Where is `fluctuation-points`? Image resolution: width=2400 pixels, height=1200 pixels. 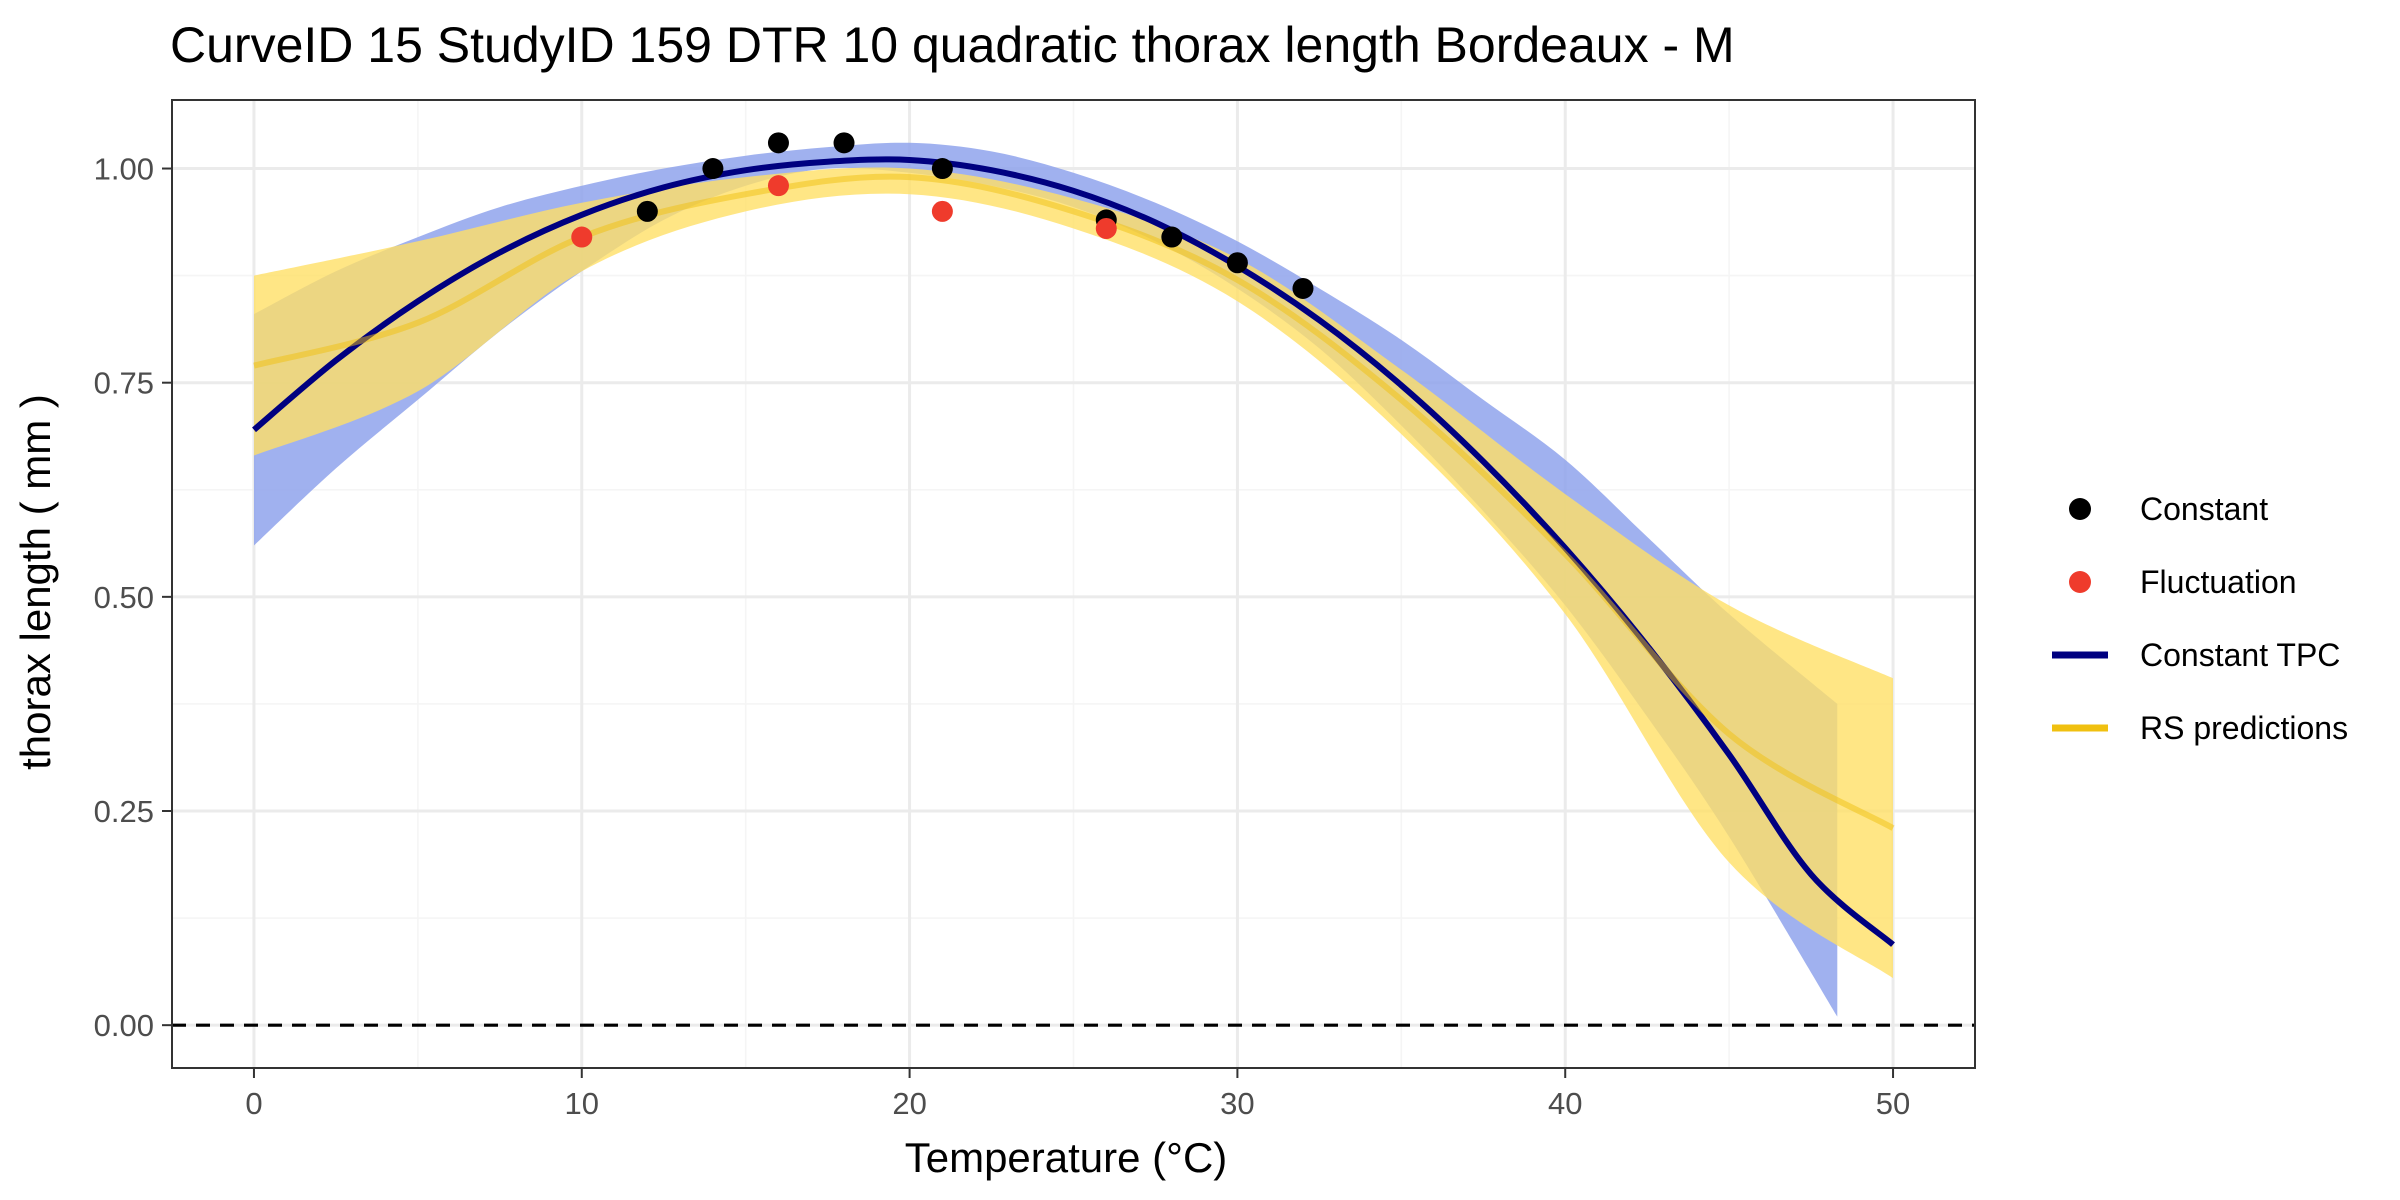
fluctuation-points is located at coordinates (844, 211).